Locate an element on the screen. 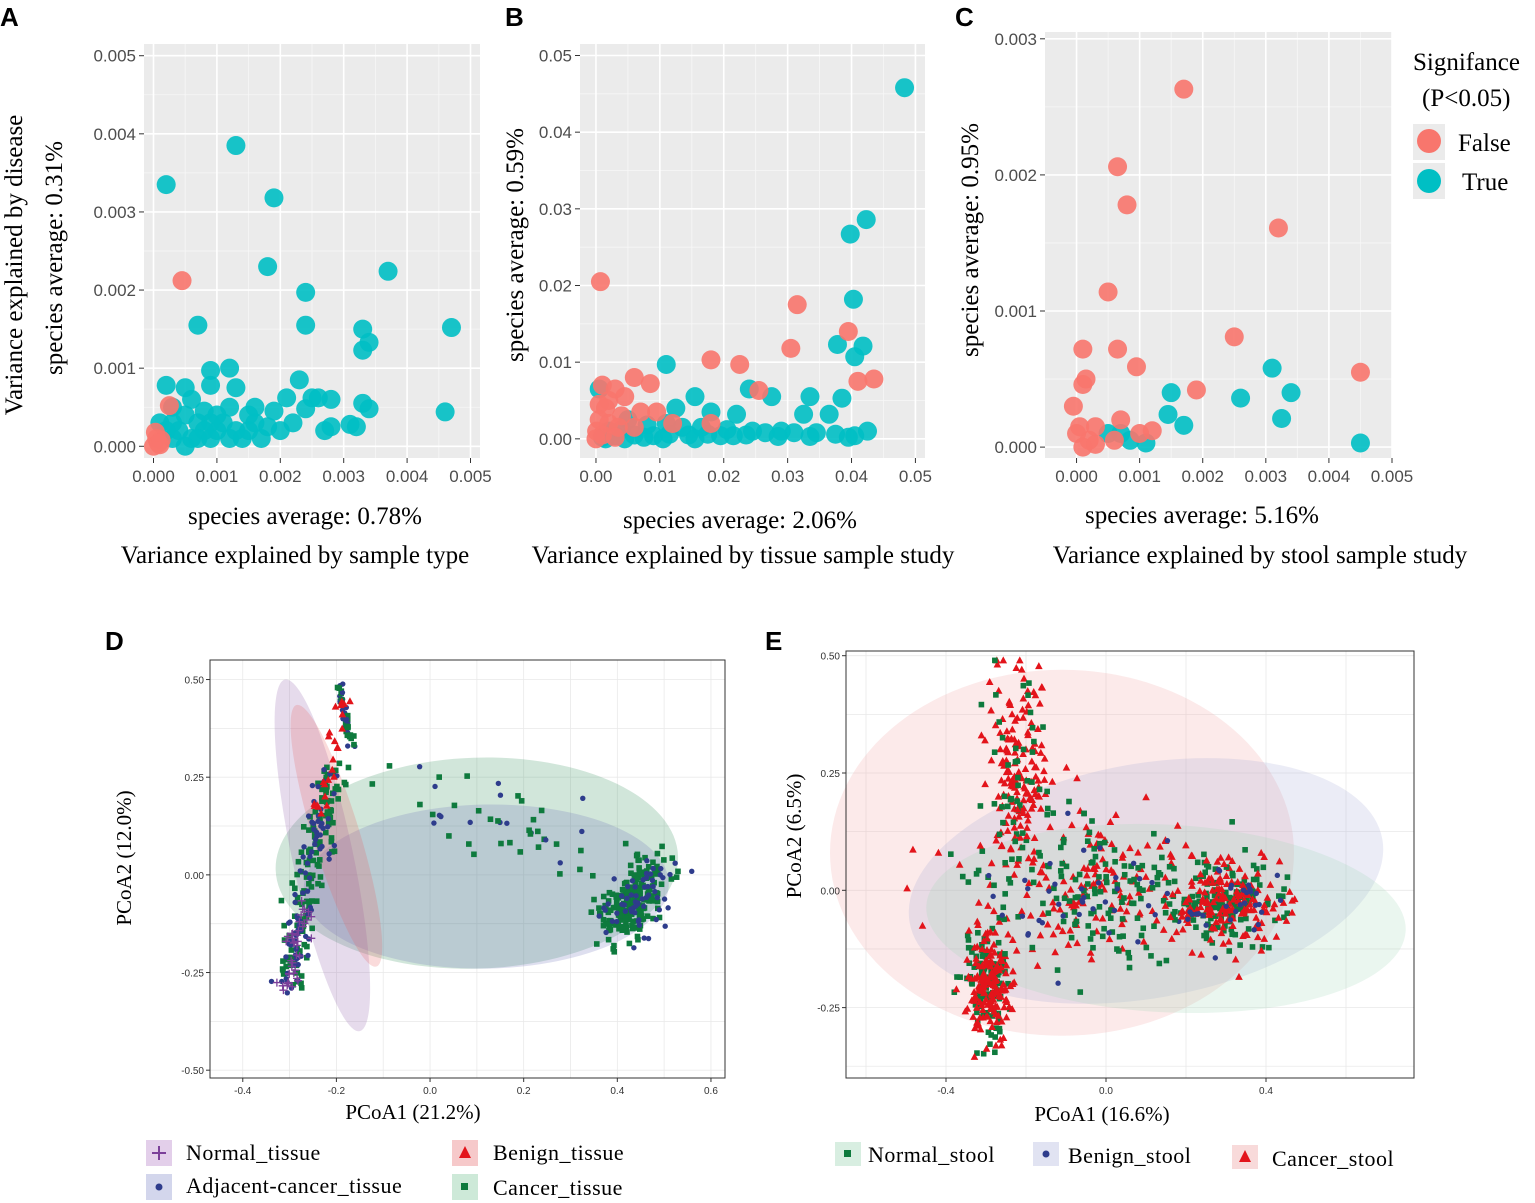 The width and height of the screenshot is (1535, 1203). legend-d-marker-benign is located at coordinates (465, 1152).